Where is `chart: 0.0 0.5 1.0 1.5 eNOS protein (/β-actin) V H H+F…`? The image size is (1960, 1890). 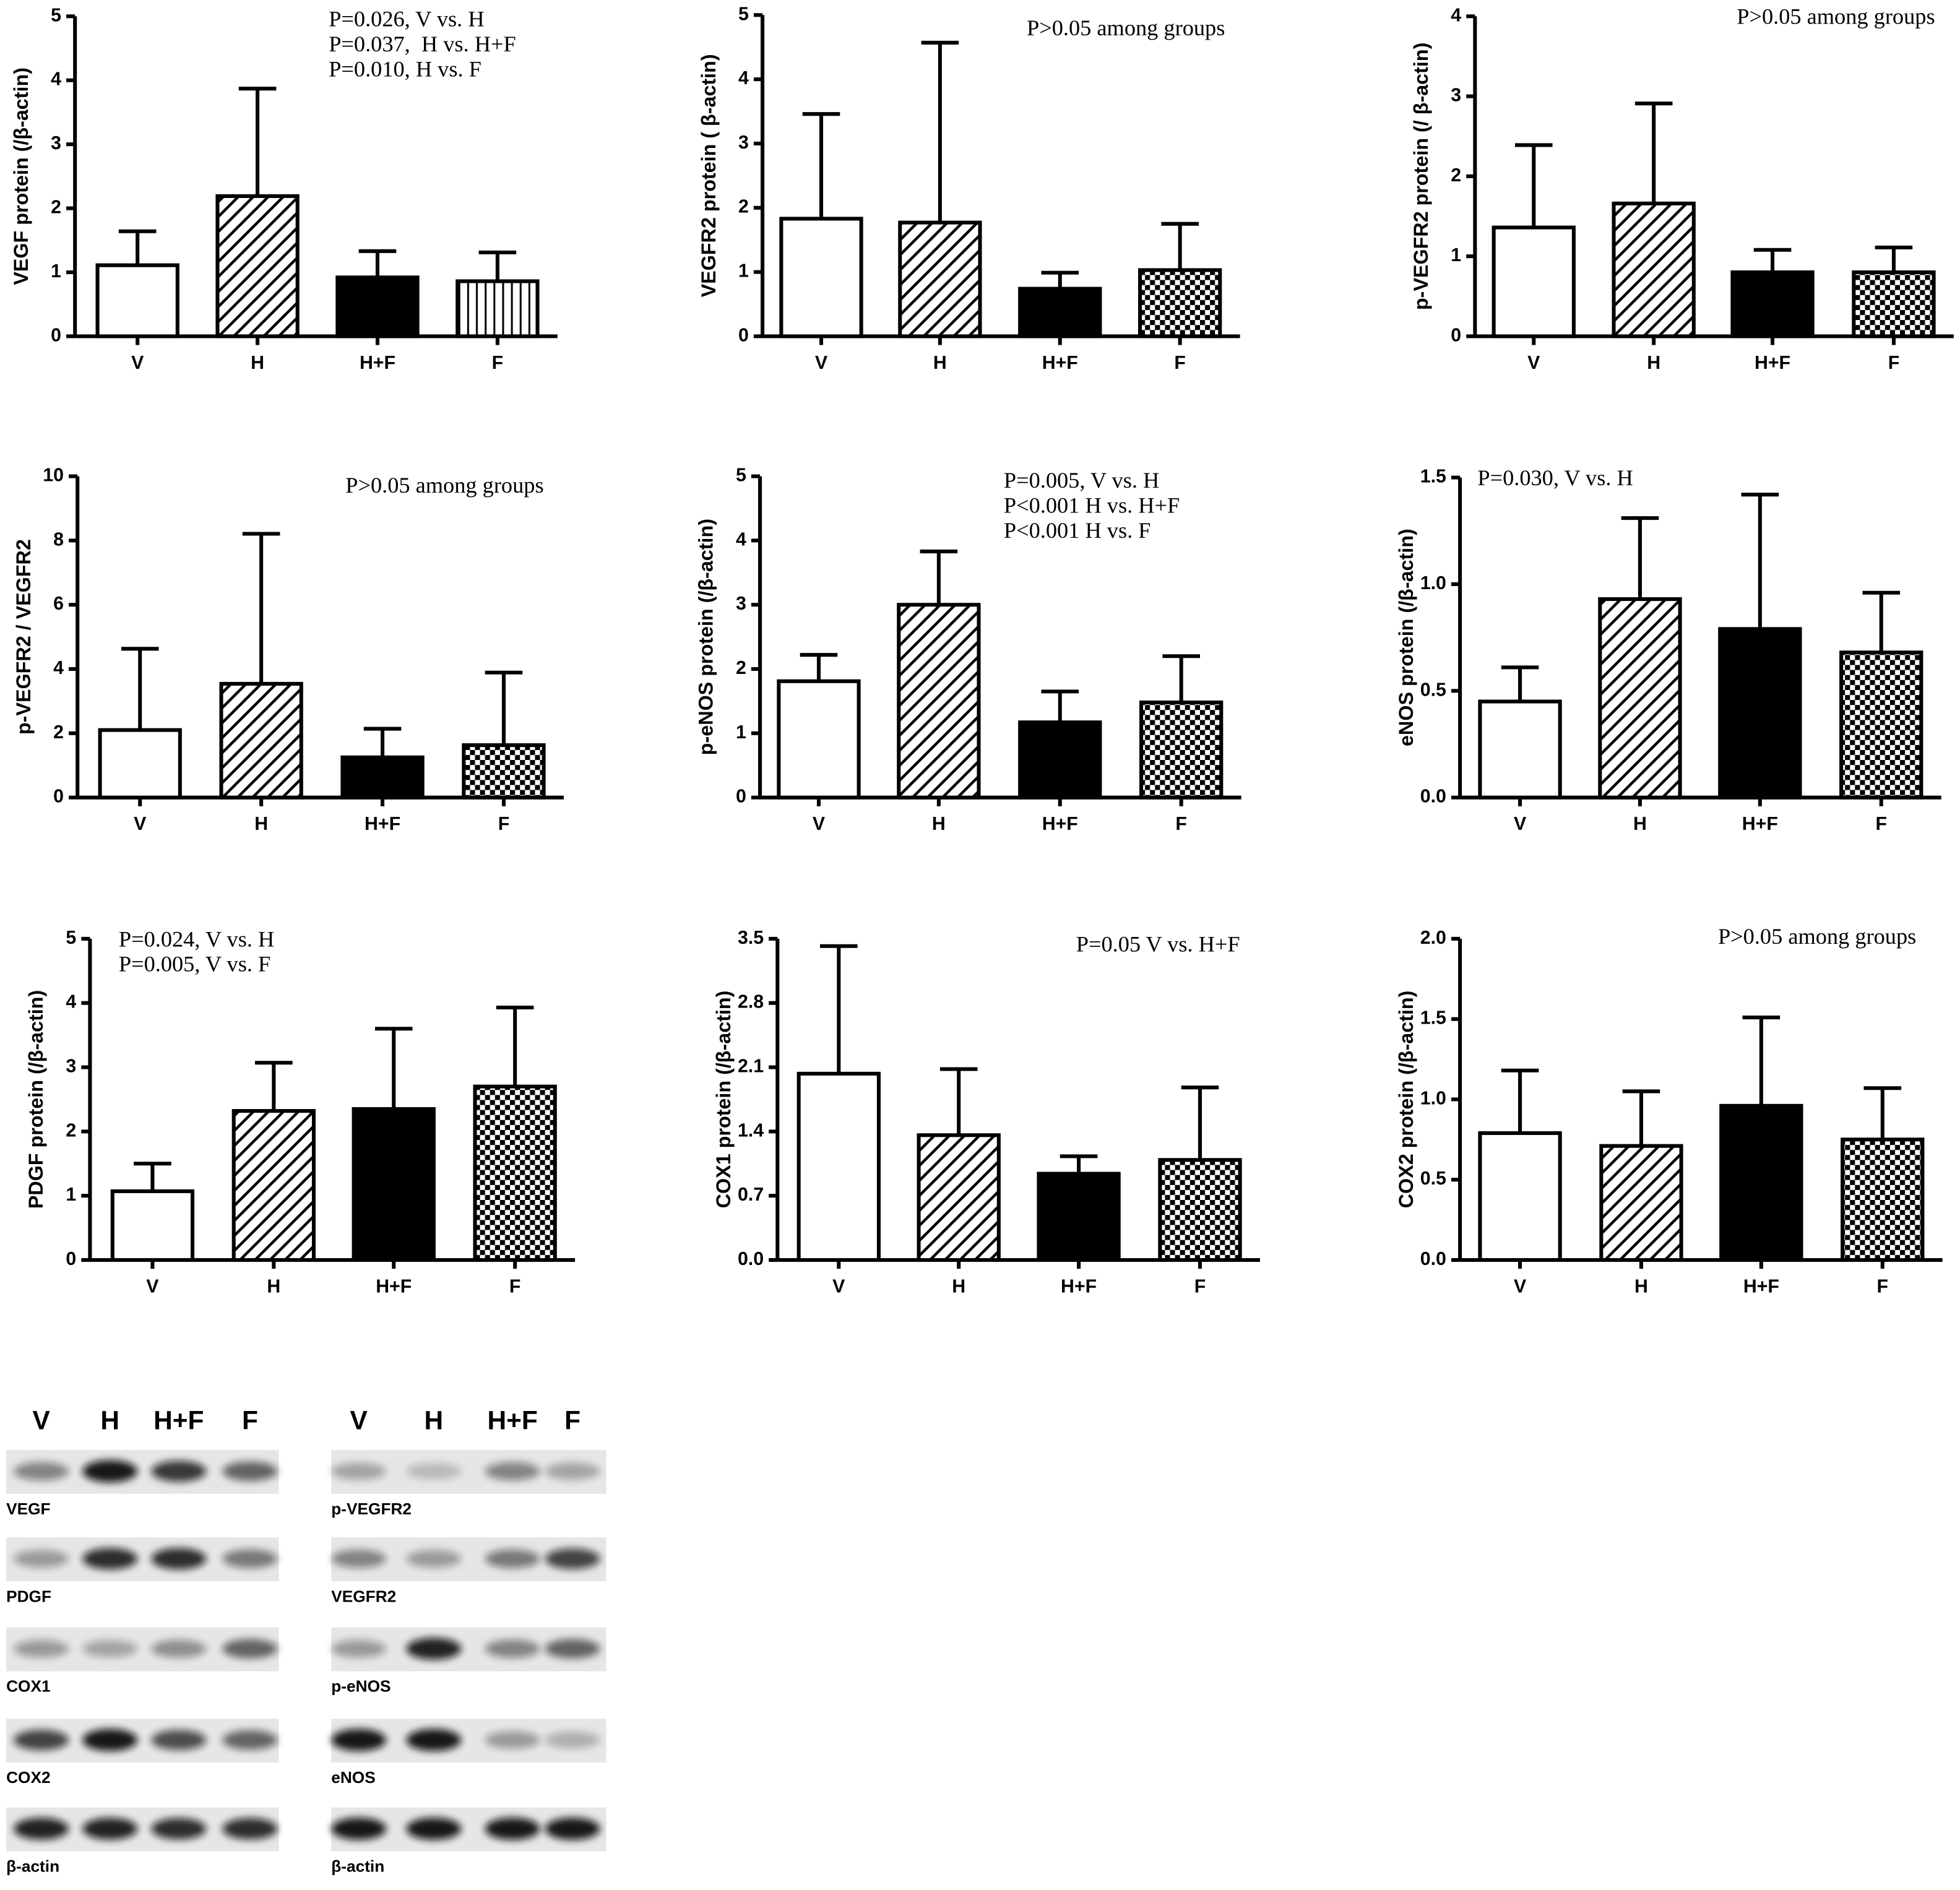 chart: 0.0 0.5 1.0 1.5 eNOS protein (/β-actin) V H H+F… is located at coordinates (1668, 649).